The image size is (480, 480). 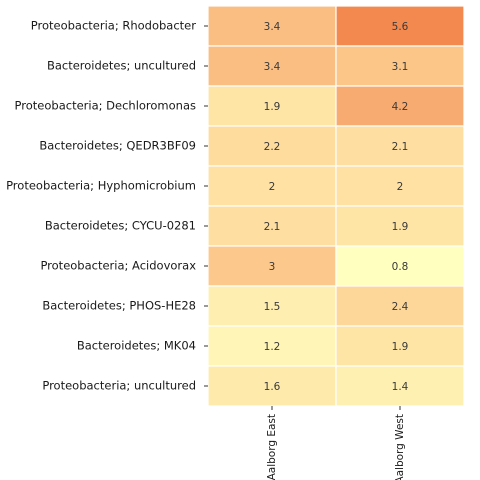 I want to click on cell-value-label: 4.2, so click(x=400, y=107).